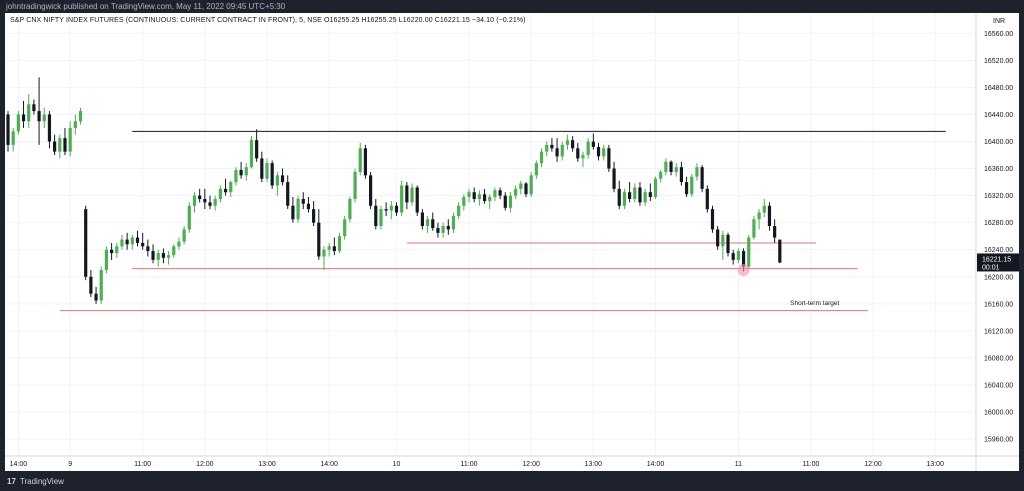  What do you see at coordinates (70, 464) in the screenshot?
I see `x-tick-label: 9` at bounding box center [70, 464].